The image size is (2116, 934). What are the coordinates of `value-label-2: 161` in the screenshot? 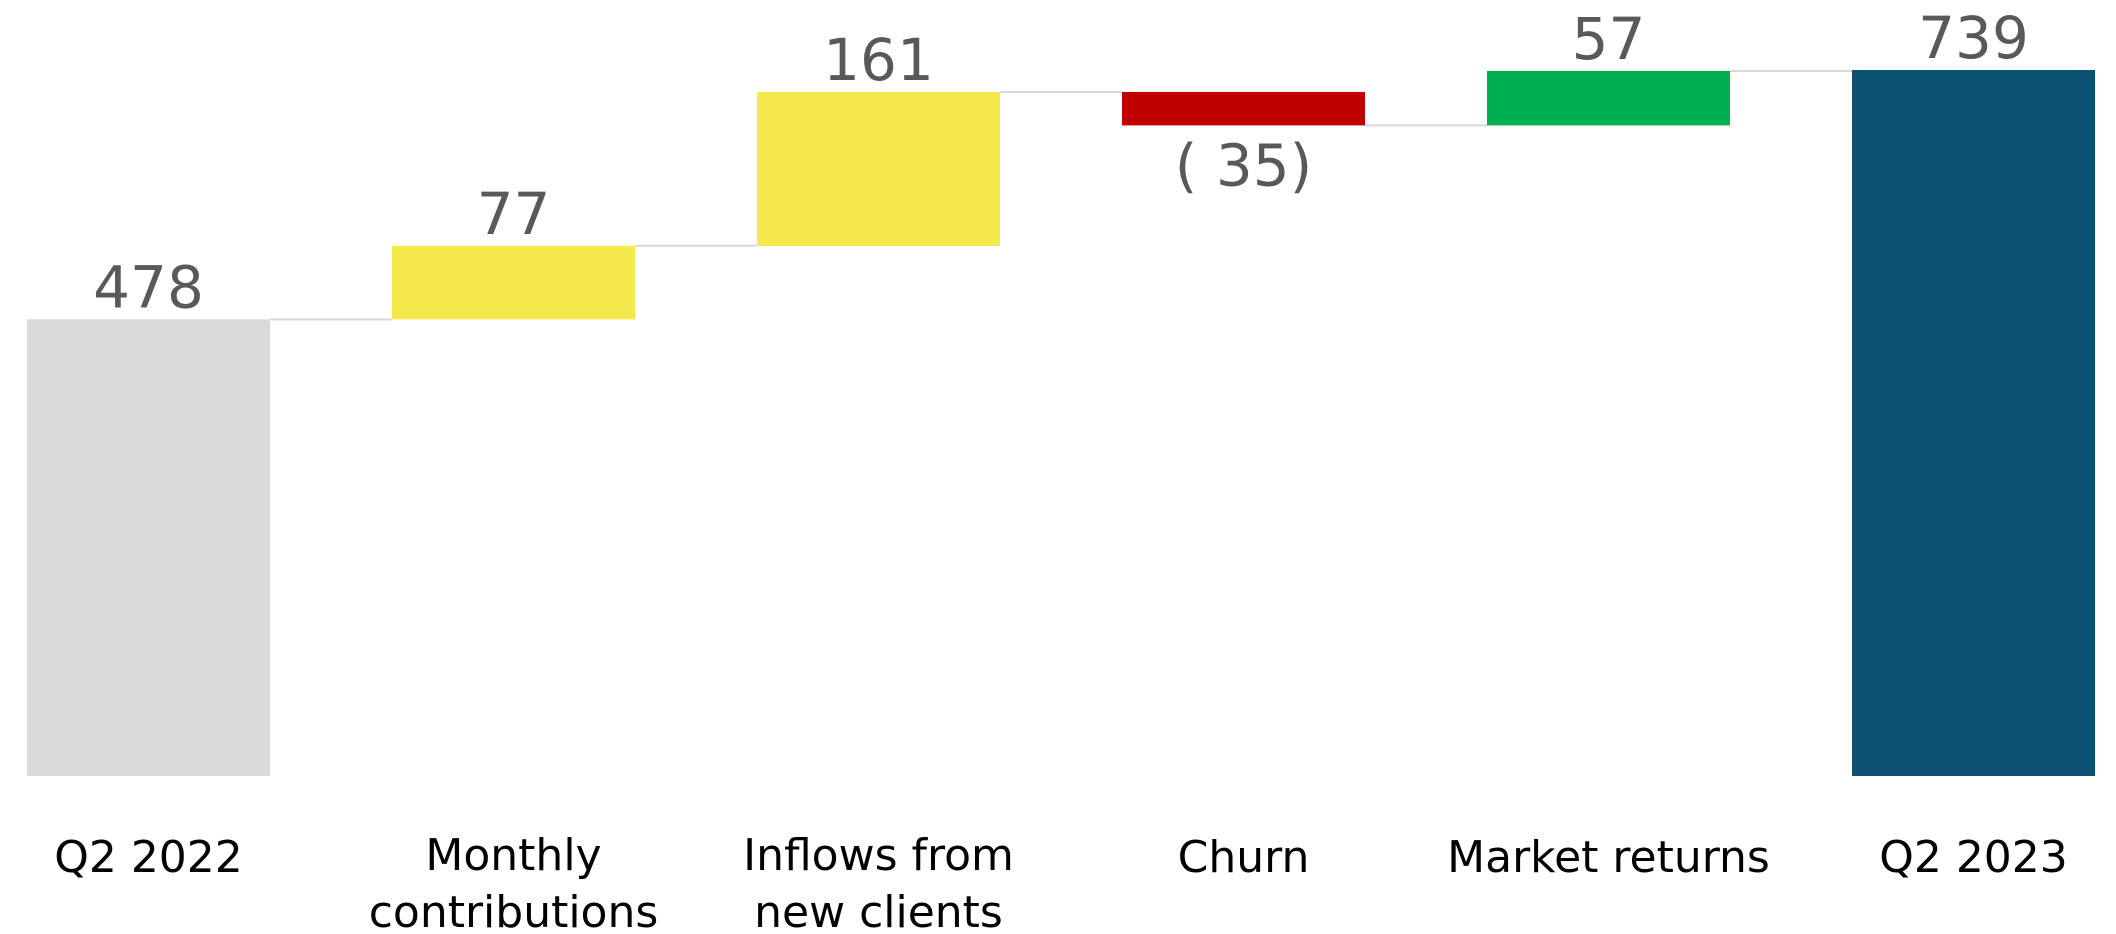 It's located at (878, 60).